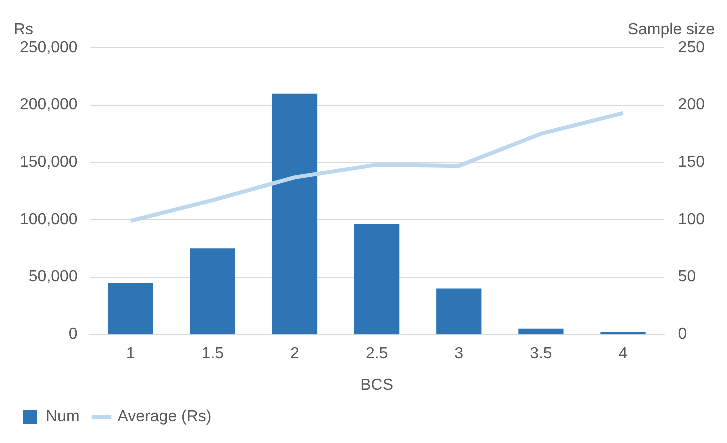 The width and height of the screenshot is (727, 443). I want to click on y2-tick-label: 100, so click(692, 219).